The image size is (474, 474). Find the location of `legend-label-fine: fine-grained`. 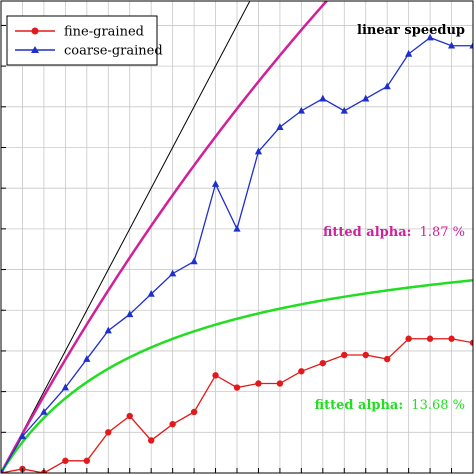

legend-label-fine: fine-grained is located at coordinates (104, 32).